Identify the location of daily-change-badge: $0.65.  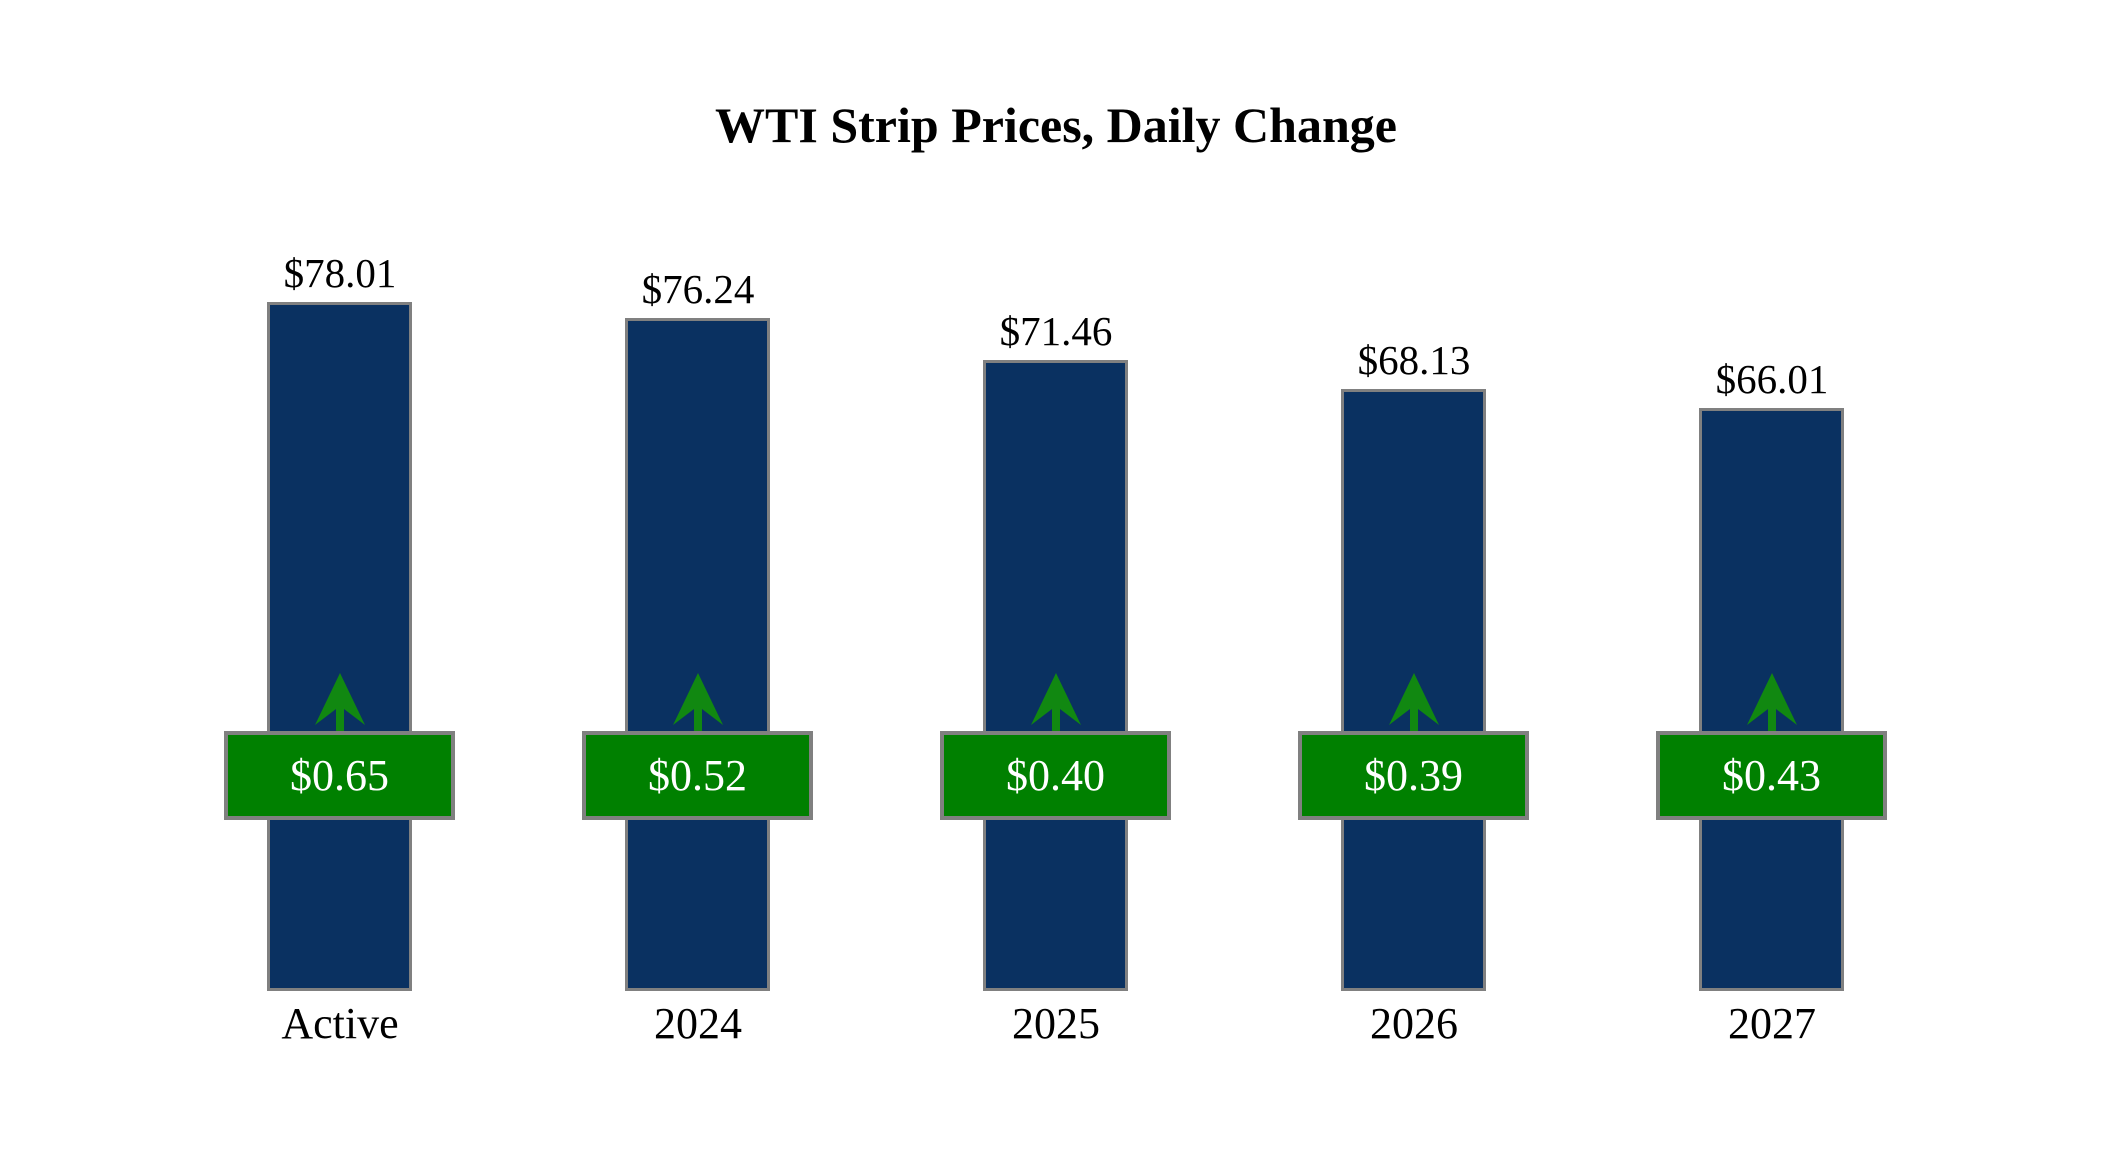
(339, 775).